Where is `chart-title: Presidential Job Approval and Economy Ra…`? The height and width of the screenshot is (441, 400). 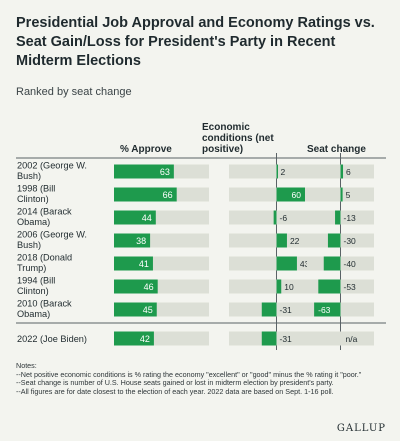 chart-title: Presidential Job Approval and Economy Ra… is located at coordinates (195, 42).